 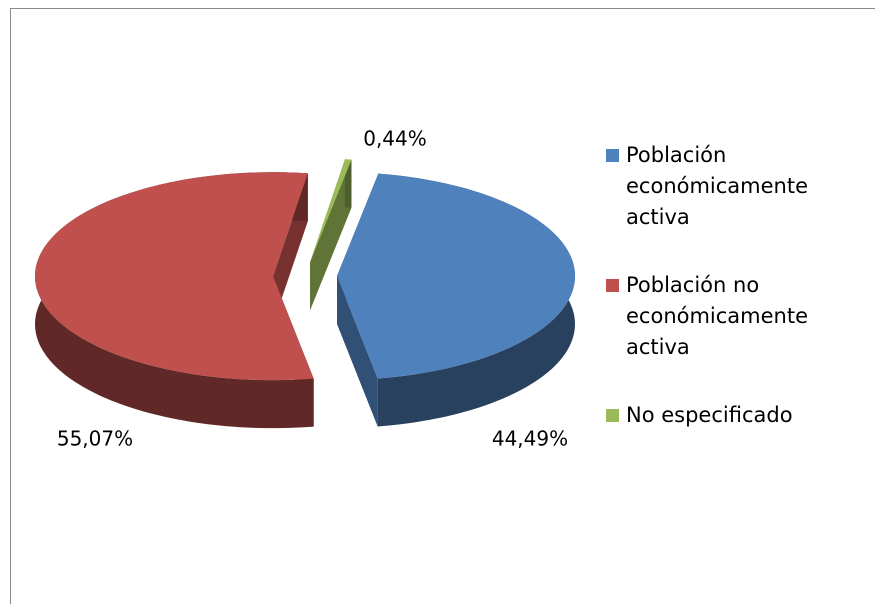 I want to click on data-label: 44,49%, so click(x=530, y=439).